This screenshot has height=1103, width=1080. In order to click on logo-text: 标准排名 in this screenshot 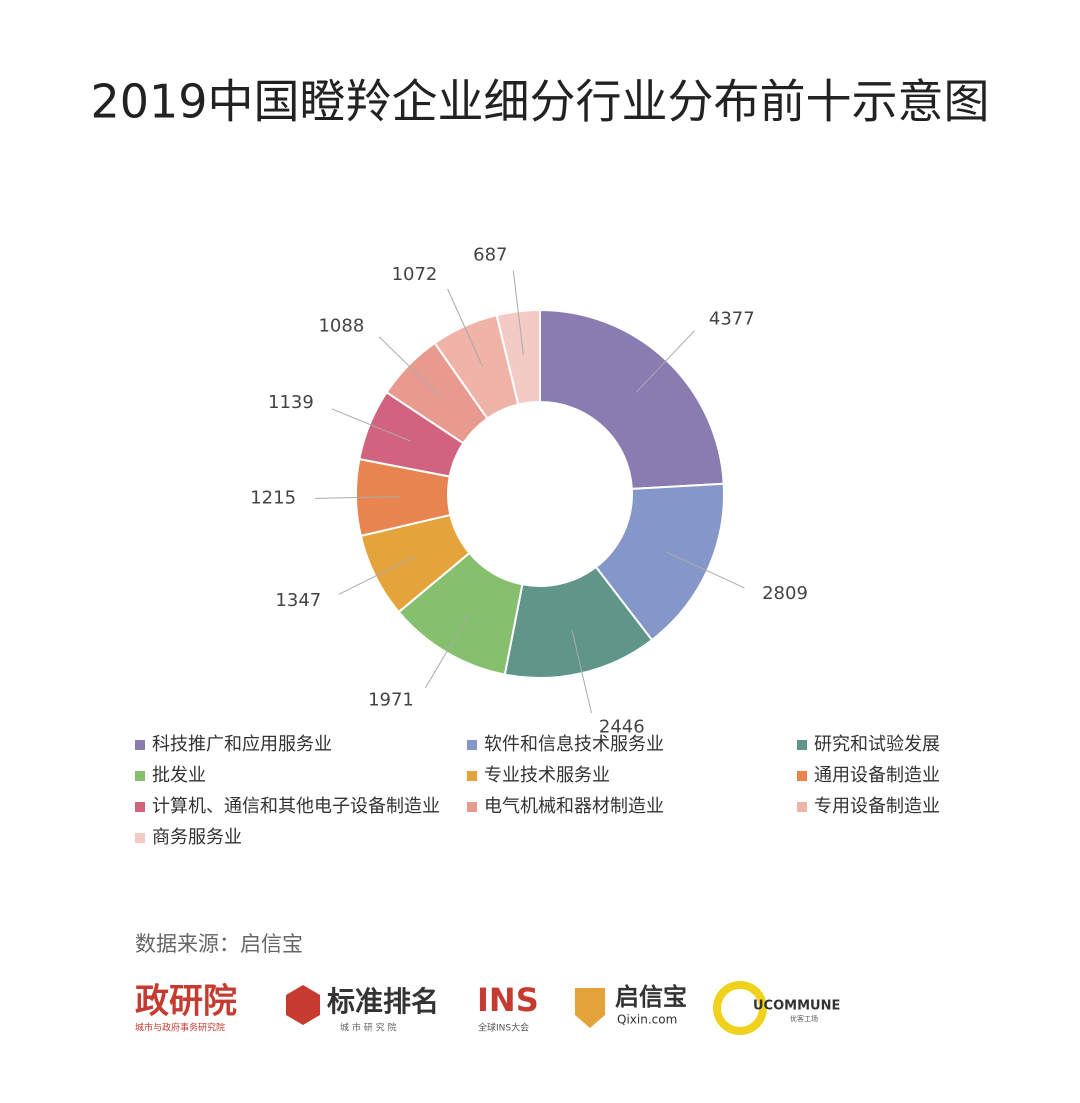, I will do `click(383, 1001)`.